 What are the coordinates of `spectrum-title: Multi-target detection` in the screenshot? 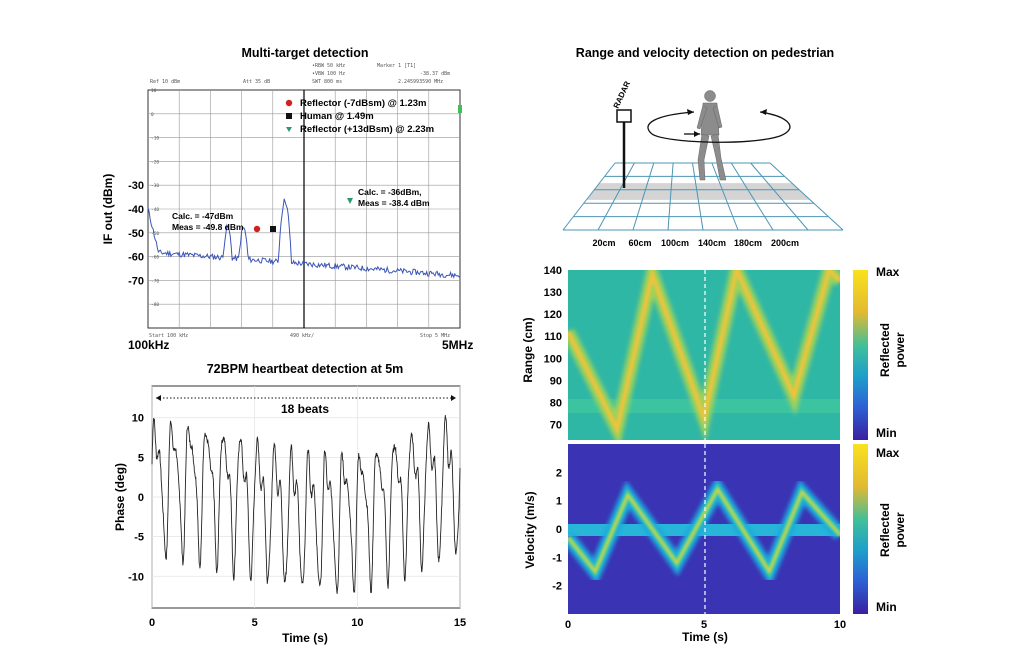 It's located at (304, 53).